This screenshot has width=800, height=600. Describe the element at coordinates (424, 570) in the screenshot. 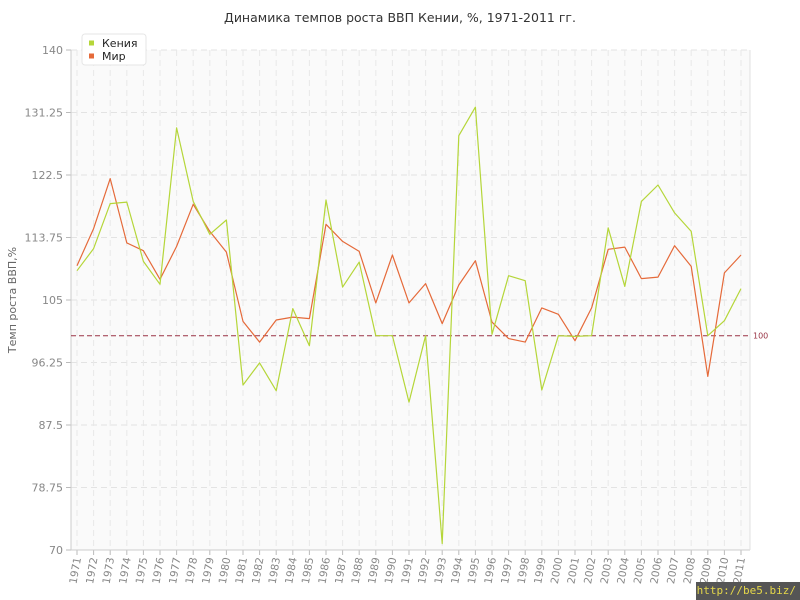

I see `x-tick-label: 1992` at that location.